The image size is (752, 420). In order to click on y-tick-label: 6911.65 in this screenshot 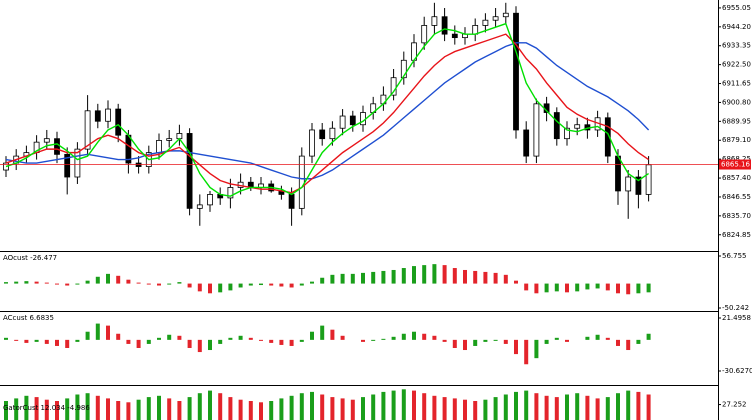, I will do `click(736, 84)`.